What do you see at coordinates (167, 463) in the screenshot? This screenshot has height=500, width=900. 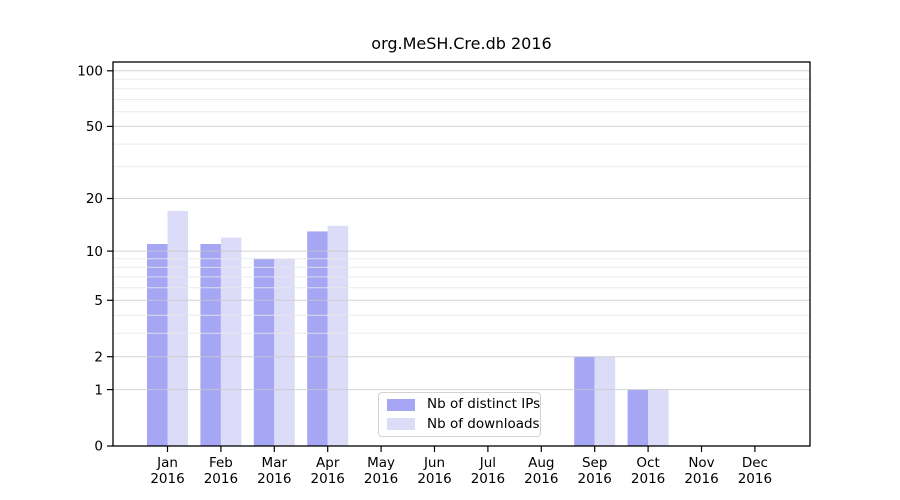 I see `x-tick-label-month: Jan` at bounding box center [167, 463].